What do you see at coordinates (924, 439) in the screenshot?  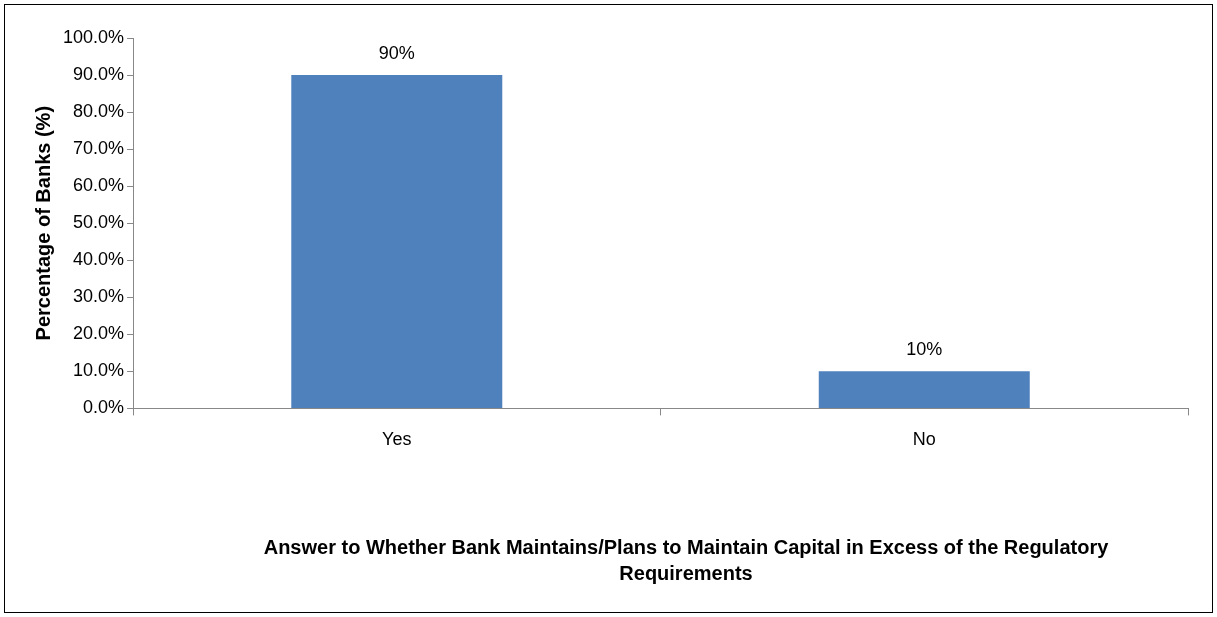 I see `x-tick-label: No` at bounding box center [924, 439].